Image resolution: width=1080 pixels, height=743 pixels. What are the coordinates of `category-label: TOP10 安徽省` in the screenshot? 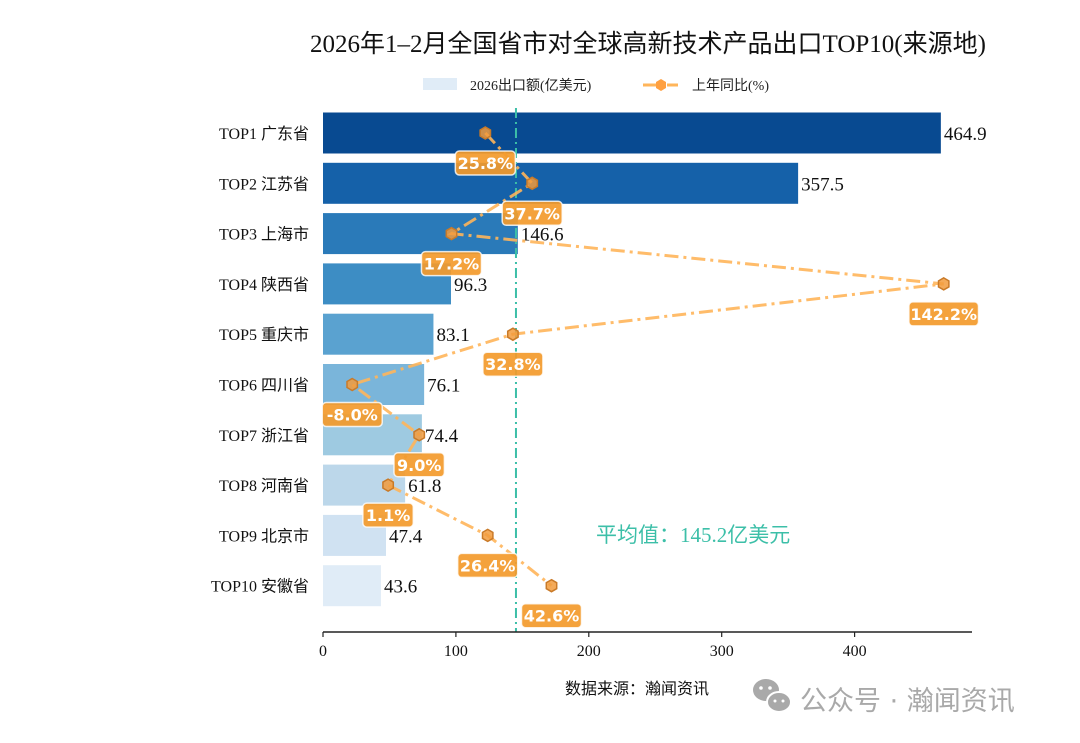 It's located at (260, 587).